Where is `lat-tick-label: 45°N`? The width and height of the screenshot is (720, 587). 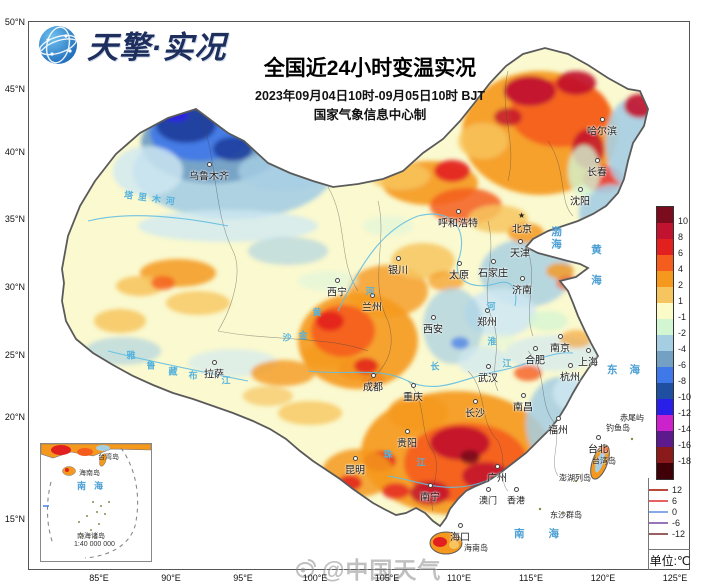
lat-tick-label: 45°N is located at coordinates (14, 89).